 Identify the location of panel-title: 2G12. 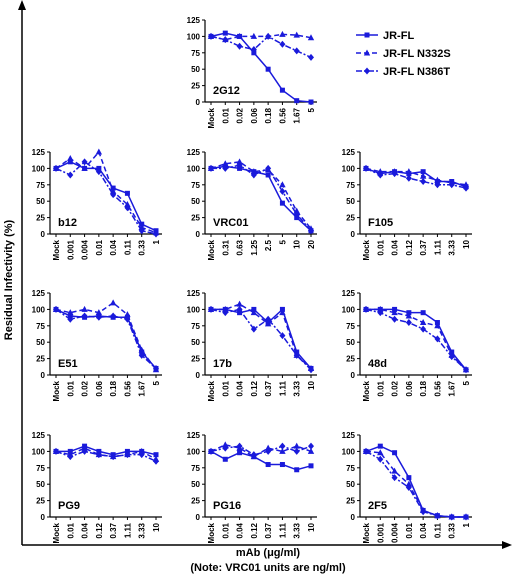
(226, 91).